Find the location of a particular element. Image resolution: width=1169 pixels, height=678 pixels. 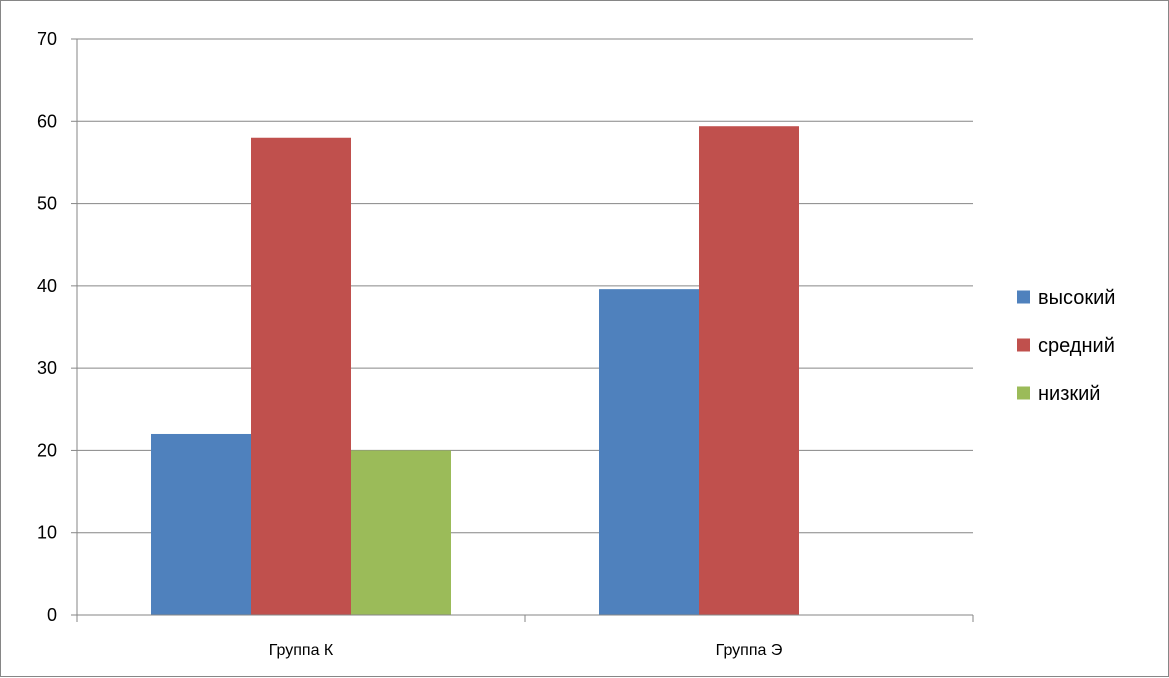

legend-label: низкий is located at coordinates (1069, 394).